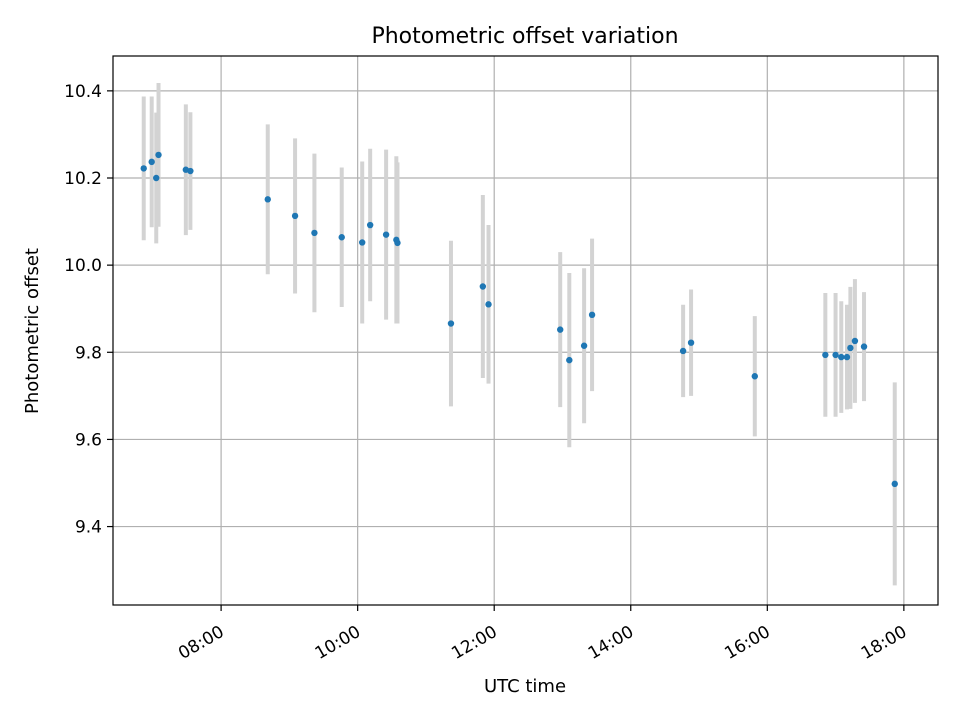 This screenshot has width=960, height=720. What do you see at coordinates (32, 331) in the screenshot?
I see `y-axis-label: Photometric offset` at bounding box center [32, 331].